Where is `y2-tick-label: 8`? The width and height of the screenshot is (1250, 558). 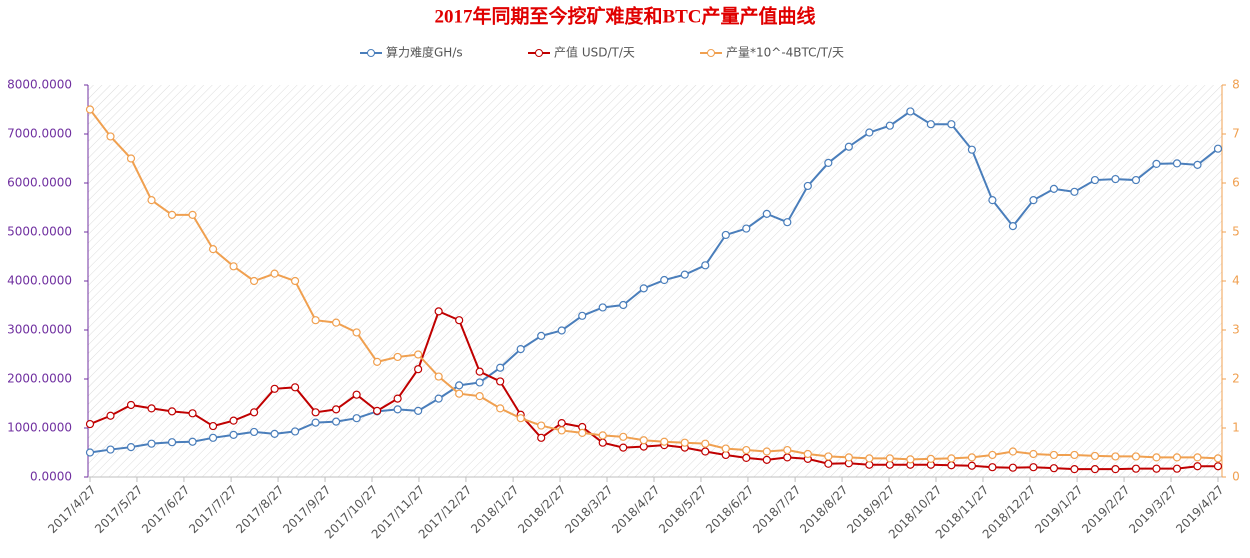 y2-tick-label: 8 is located at coordinates (1236, 85).